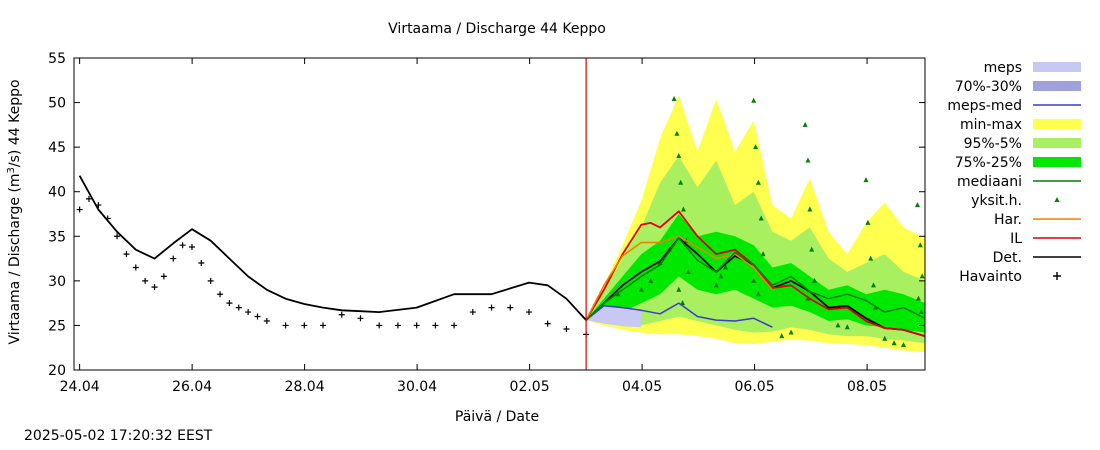 The width and height of the screenshot is (1100, 450). I want to click on legend-label: 70%-30%, so click(988, 87).